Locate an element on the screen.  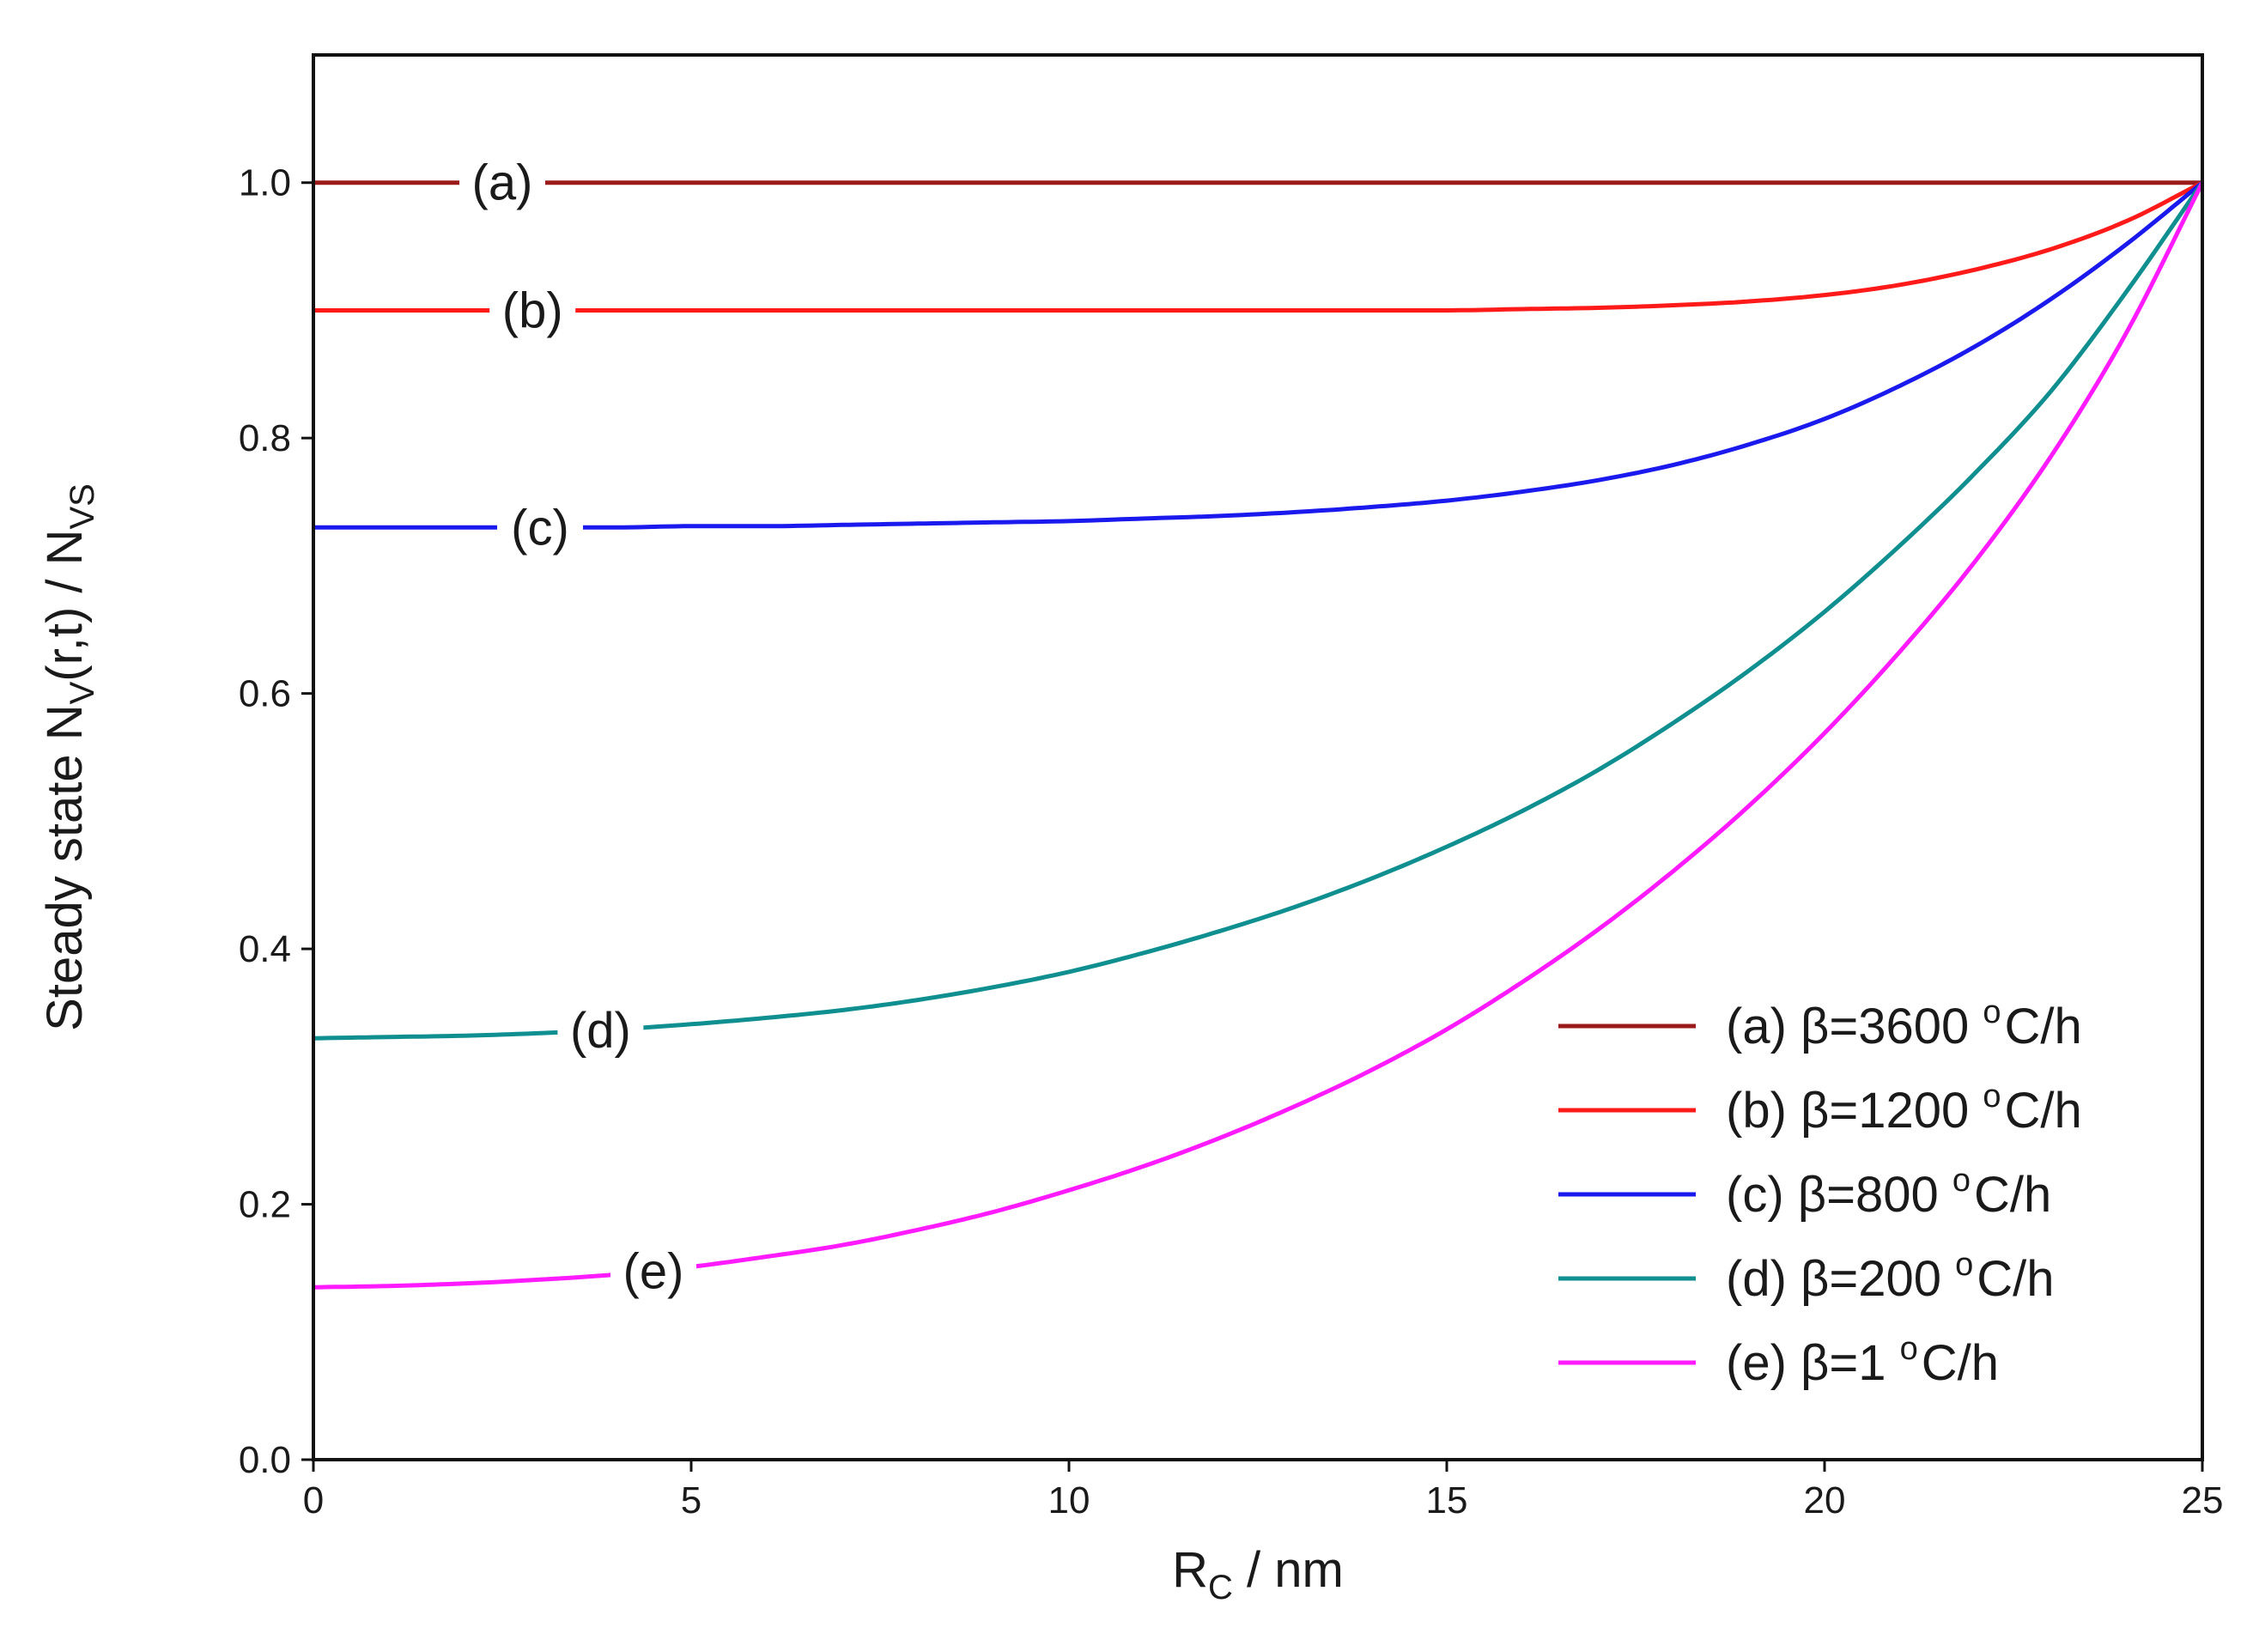
curve-tag-e: (e) is located at coordinates (653, 1271).